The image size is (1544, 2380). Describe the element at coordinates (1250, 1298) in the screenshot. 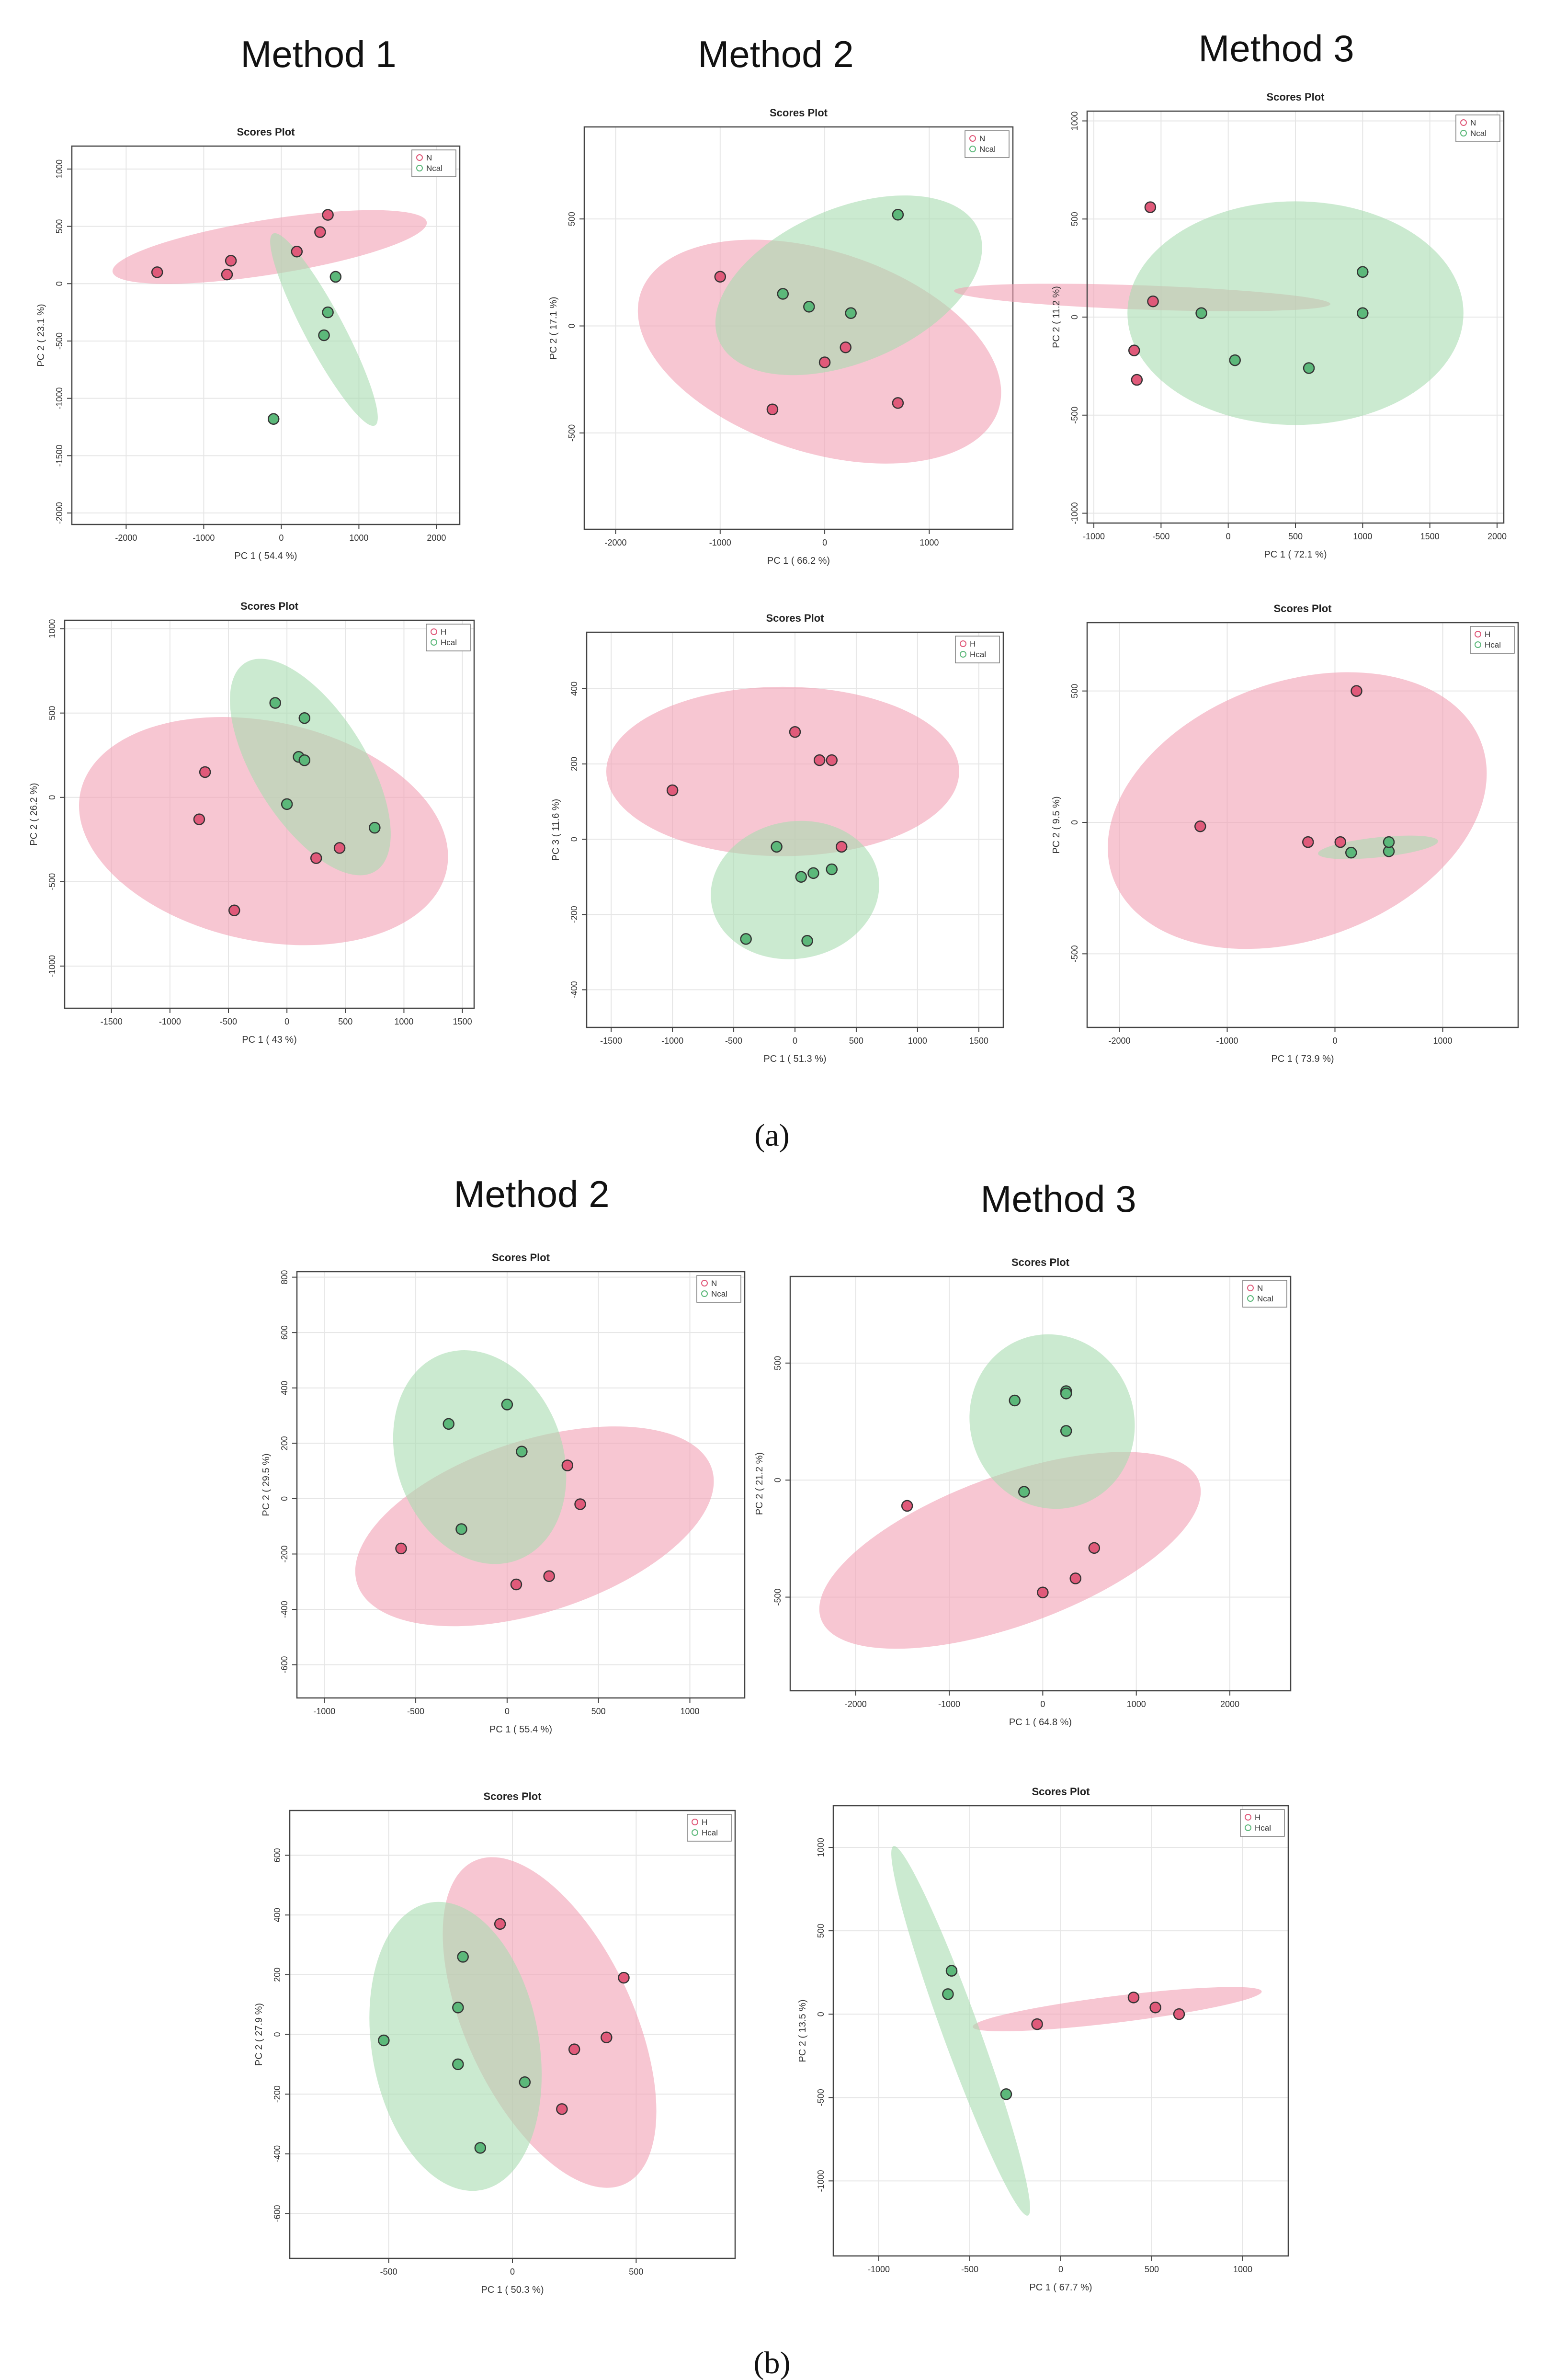

I see `legend-marker-Ncal` at that location.